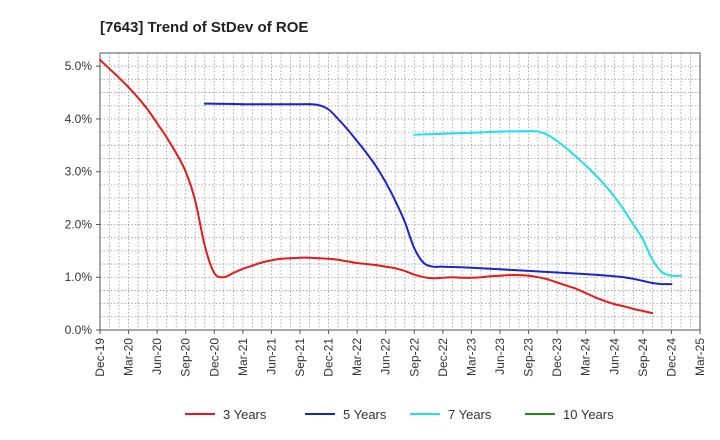 The height and width of the screenshot is (440, 720). What do you see at coordinates (79, 172) in the screenshot?
I see `y-tick-label: 3.0%` at bounding box center [79, 172].